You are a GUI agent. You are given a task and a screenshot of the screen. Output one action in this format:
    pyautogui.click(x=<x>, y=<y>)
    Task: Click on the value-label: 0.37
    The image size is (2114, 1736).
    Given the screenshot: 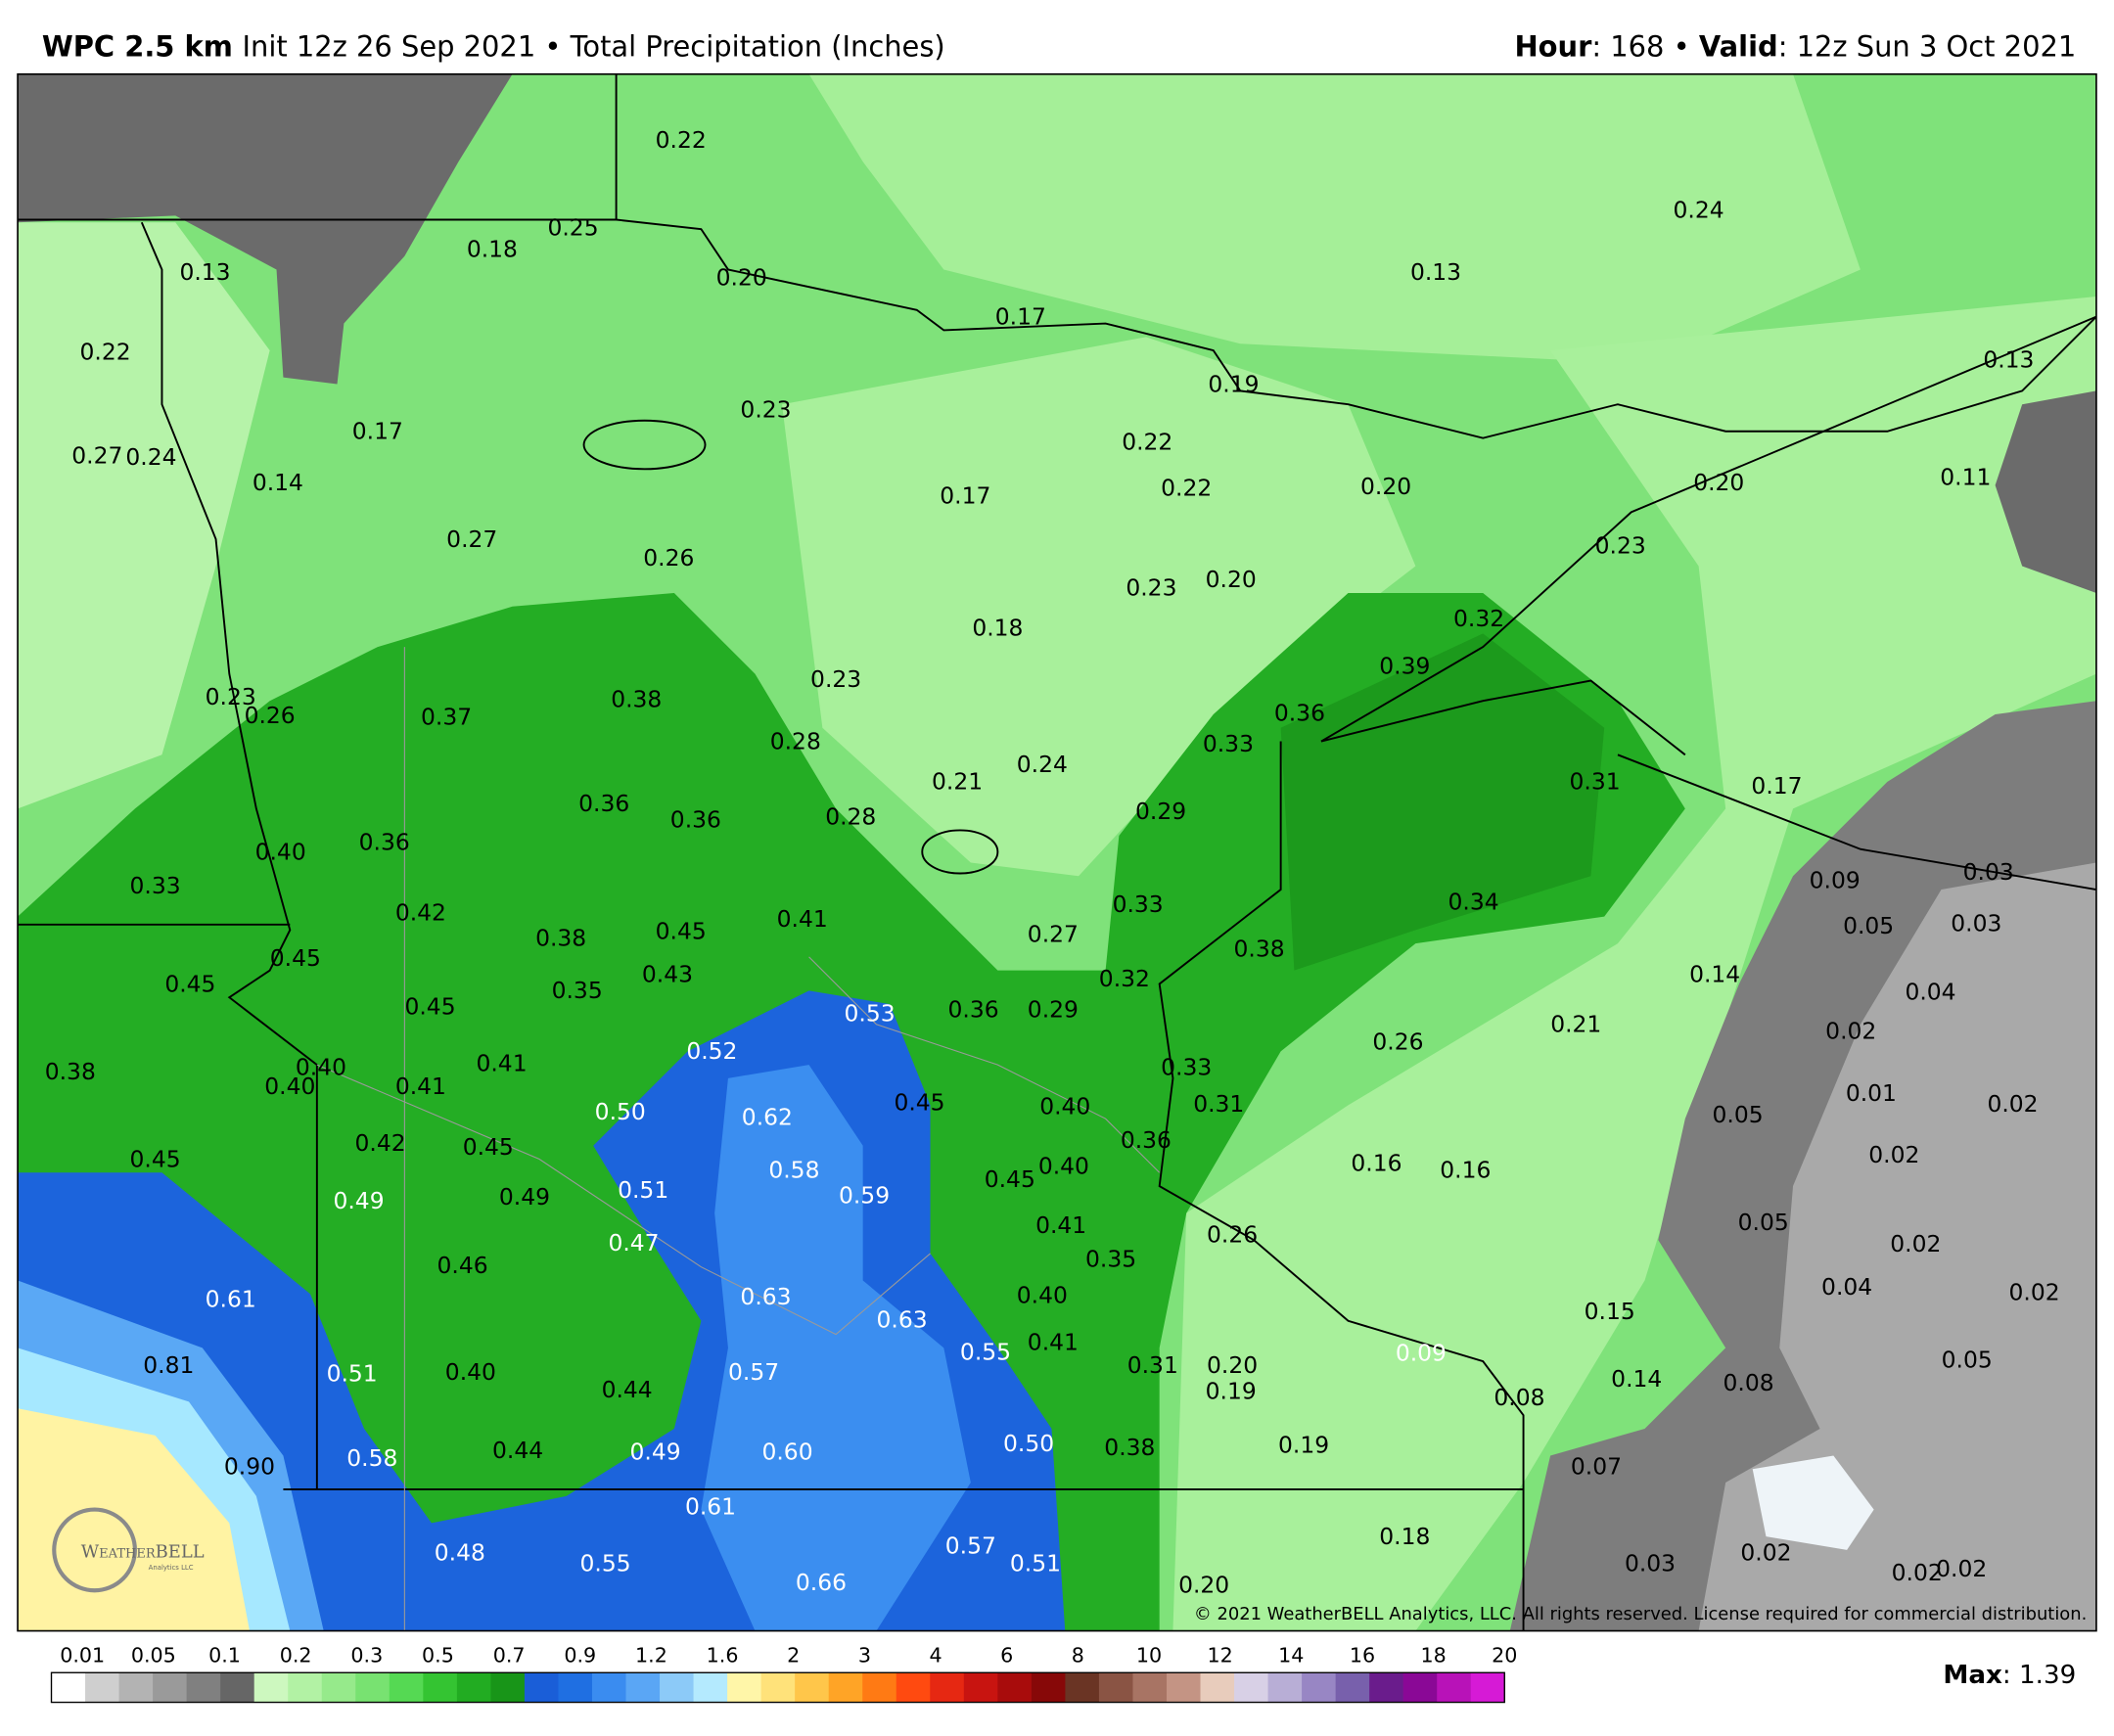 What is the action you would take?
    pyautogui.click(x=446, y=717)
    